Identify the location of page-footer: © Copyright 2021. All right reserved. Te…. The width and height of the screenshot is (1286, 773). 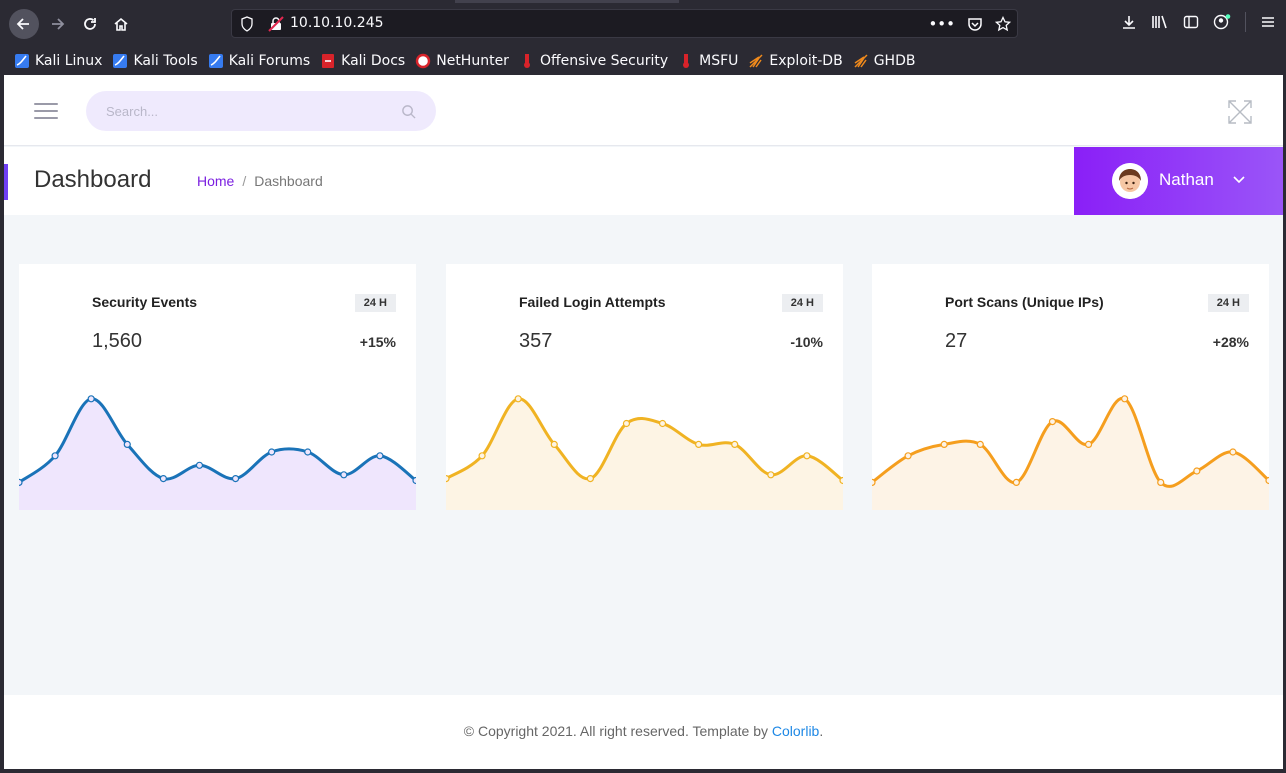
(643, 732).